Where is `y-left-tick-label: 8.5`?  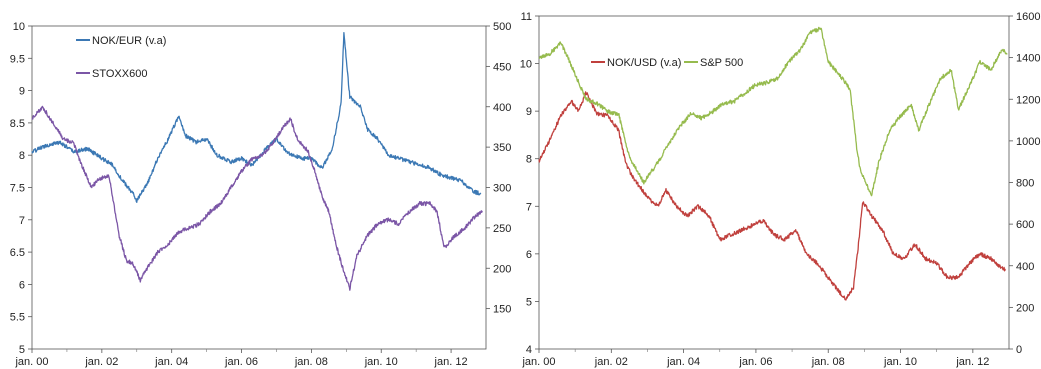 y-left-tick-label: 8.5 is located at coordinates (17, 124).